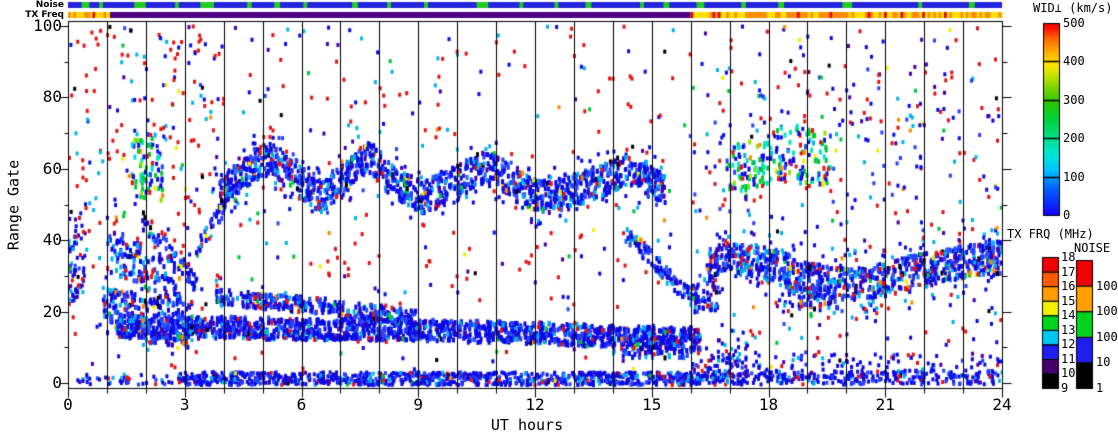 This screenshot has width=1118, height=435. I want to click on noise-colorbar-title: NOISE, so click(1092, 248).